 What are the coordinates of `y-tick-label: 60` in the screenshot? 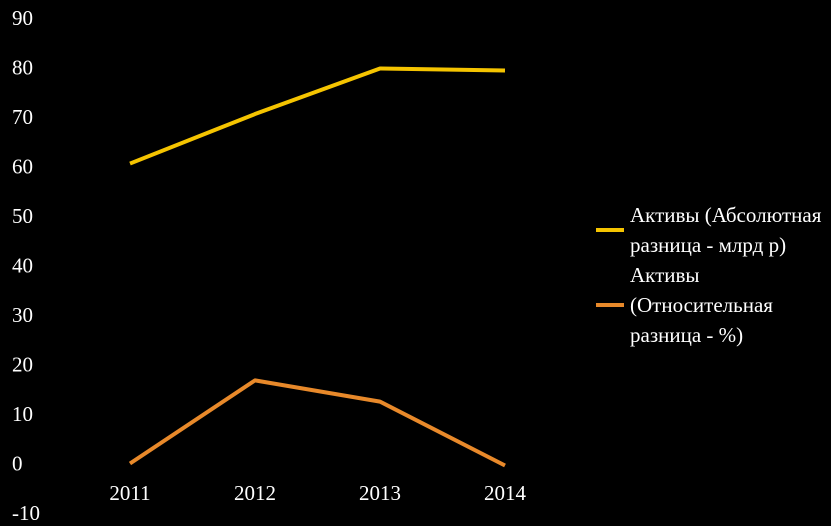 It's located at (22, 166).